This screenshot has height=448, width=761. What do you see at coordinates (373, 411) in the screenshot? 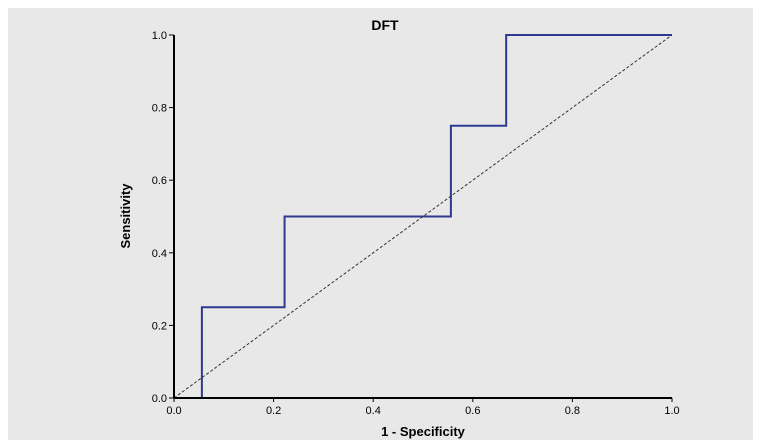
I see `x-tick-label: 0.4` at bounding box center [373, 411].